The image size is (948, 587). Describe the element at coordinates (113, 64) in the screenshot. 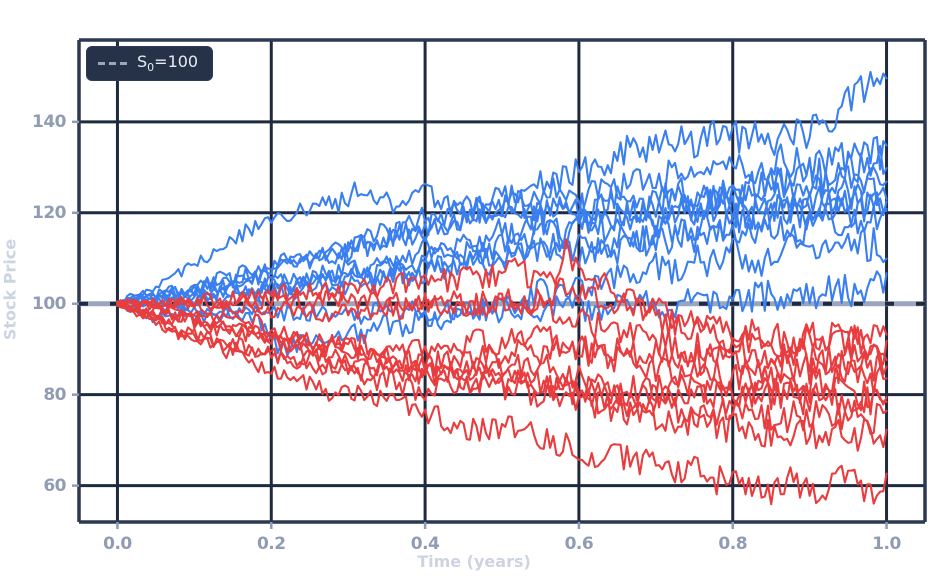

I see `dashed-line-icon` at that location.